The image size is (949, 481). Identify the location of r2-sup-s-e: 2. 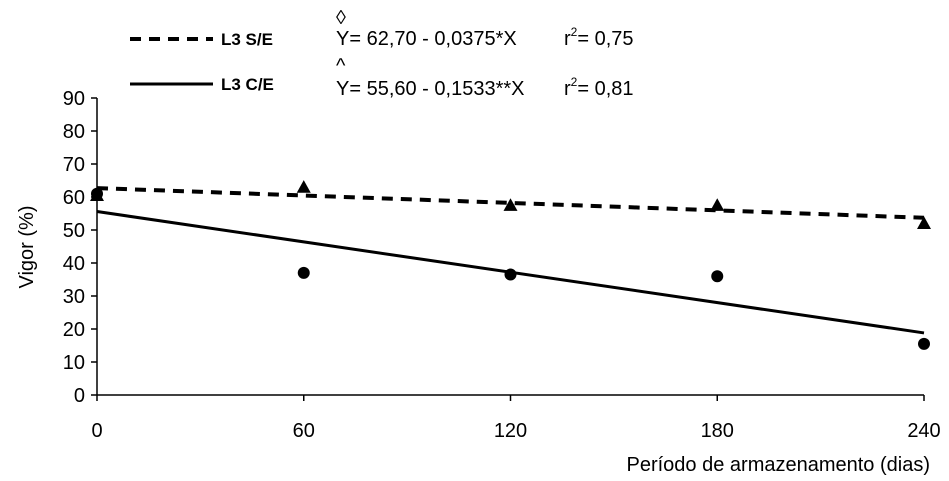
(574, 32).